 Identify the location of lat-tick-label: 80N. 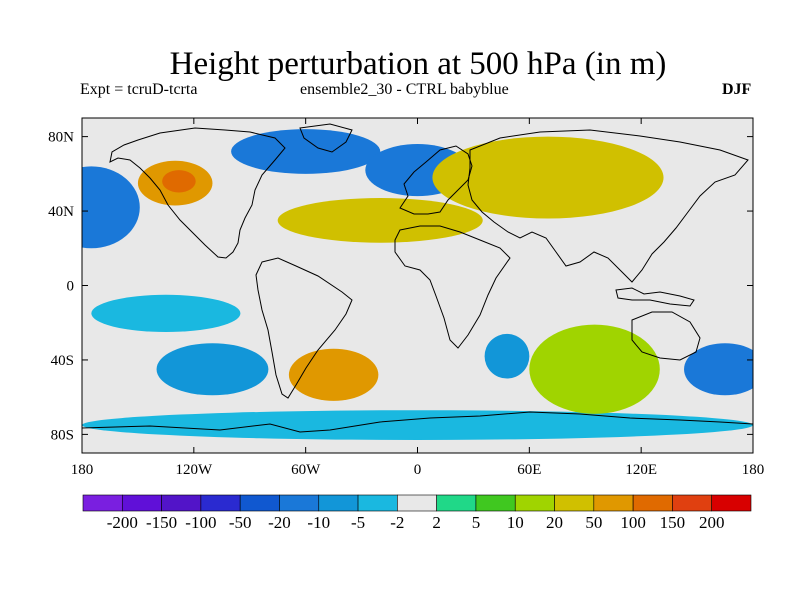
(61, 138).